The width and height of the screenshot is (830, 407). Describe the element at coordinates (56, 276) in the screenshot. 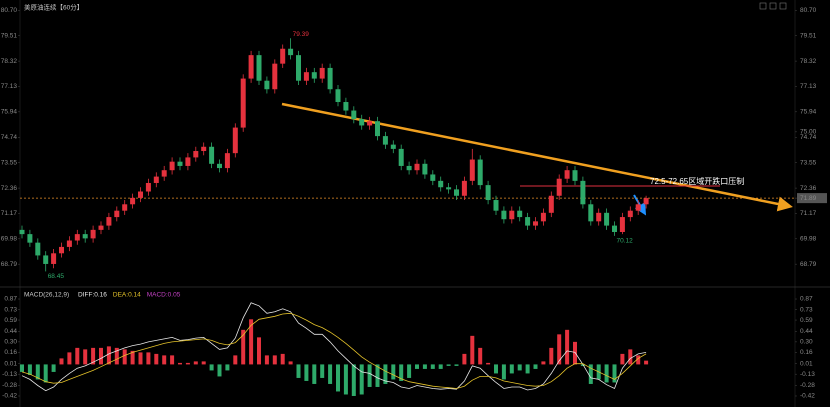

I see `low-label: 68.45` at that location.